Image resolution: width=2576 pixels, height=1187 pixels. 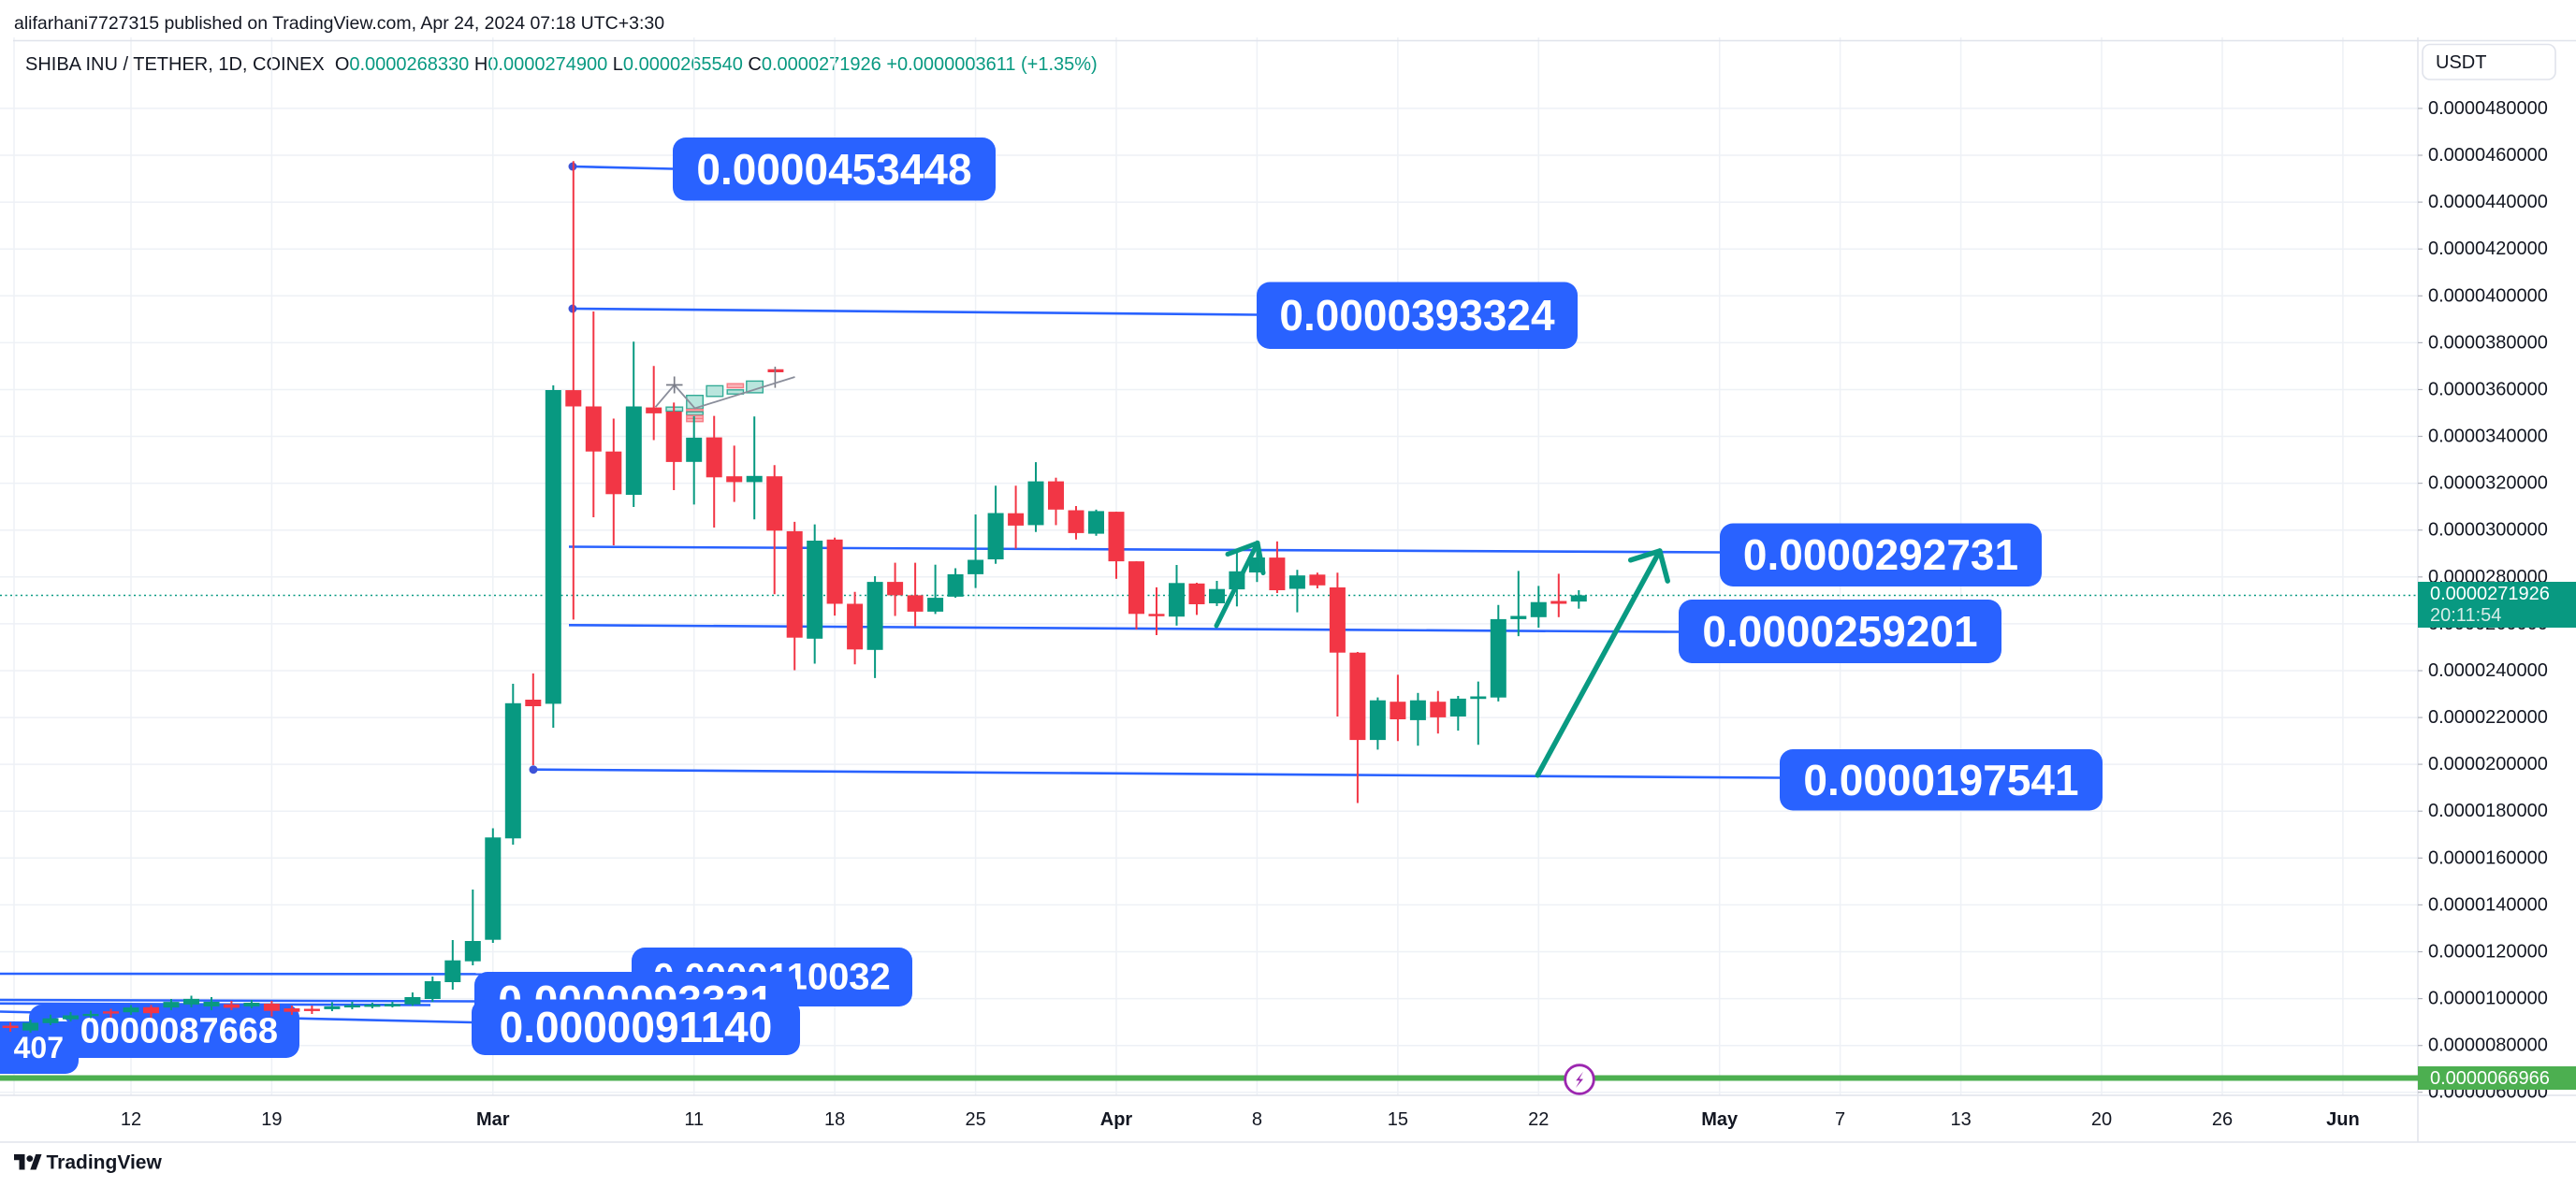 What do you see at coordinates (1116, 1120) in the screenshot?
I see `svg-text: Apr` at bounding box center [1116, 1120].